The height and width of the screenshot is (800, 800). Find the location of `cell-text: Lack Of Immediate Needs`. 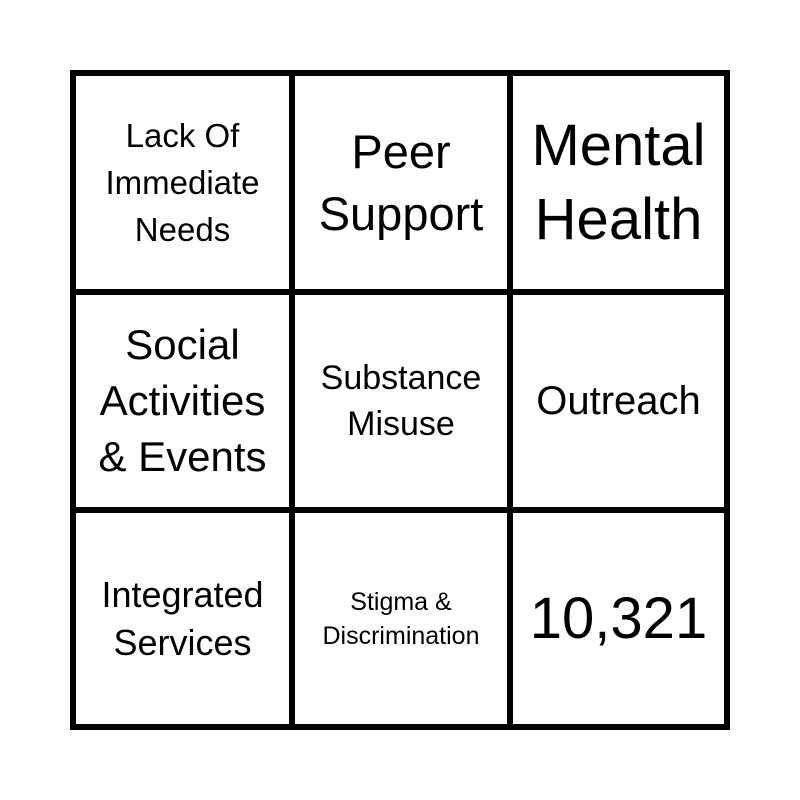

cell-text: Lack Of Immediate Needs is located at coordinates (182, 182).